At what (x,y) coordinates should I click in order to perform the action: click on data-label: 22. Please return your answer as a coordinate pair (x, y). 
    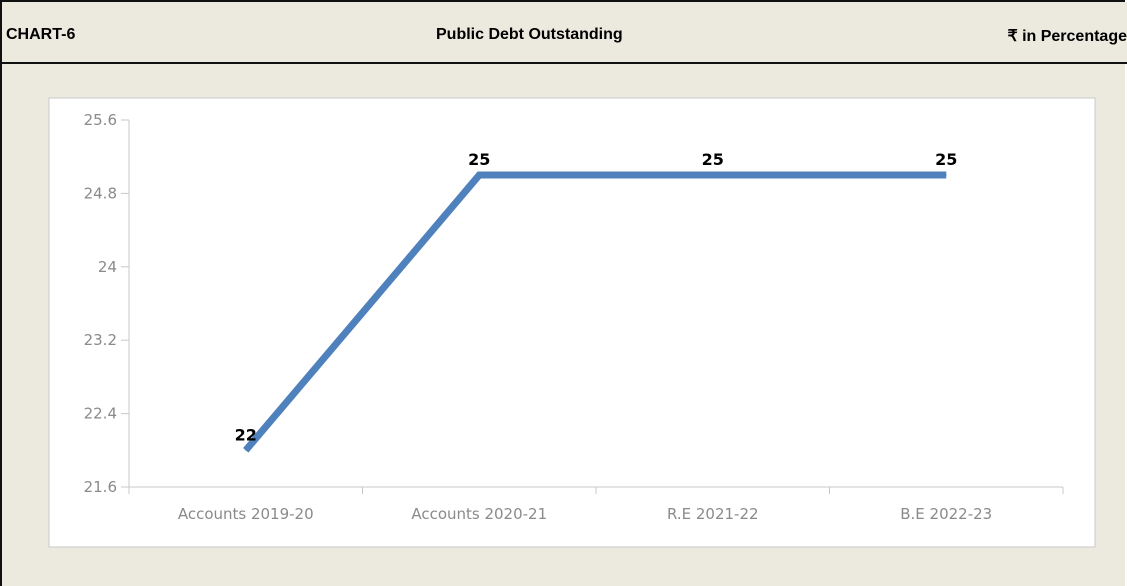
    Looking at the image, I should click on (246, 434).